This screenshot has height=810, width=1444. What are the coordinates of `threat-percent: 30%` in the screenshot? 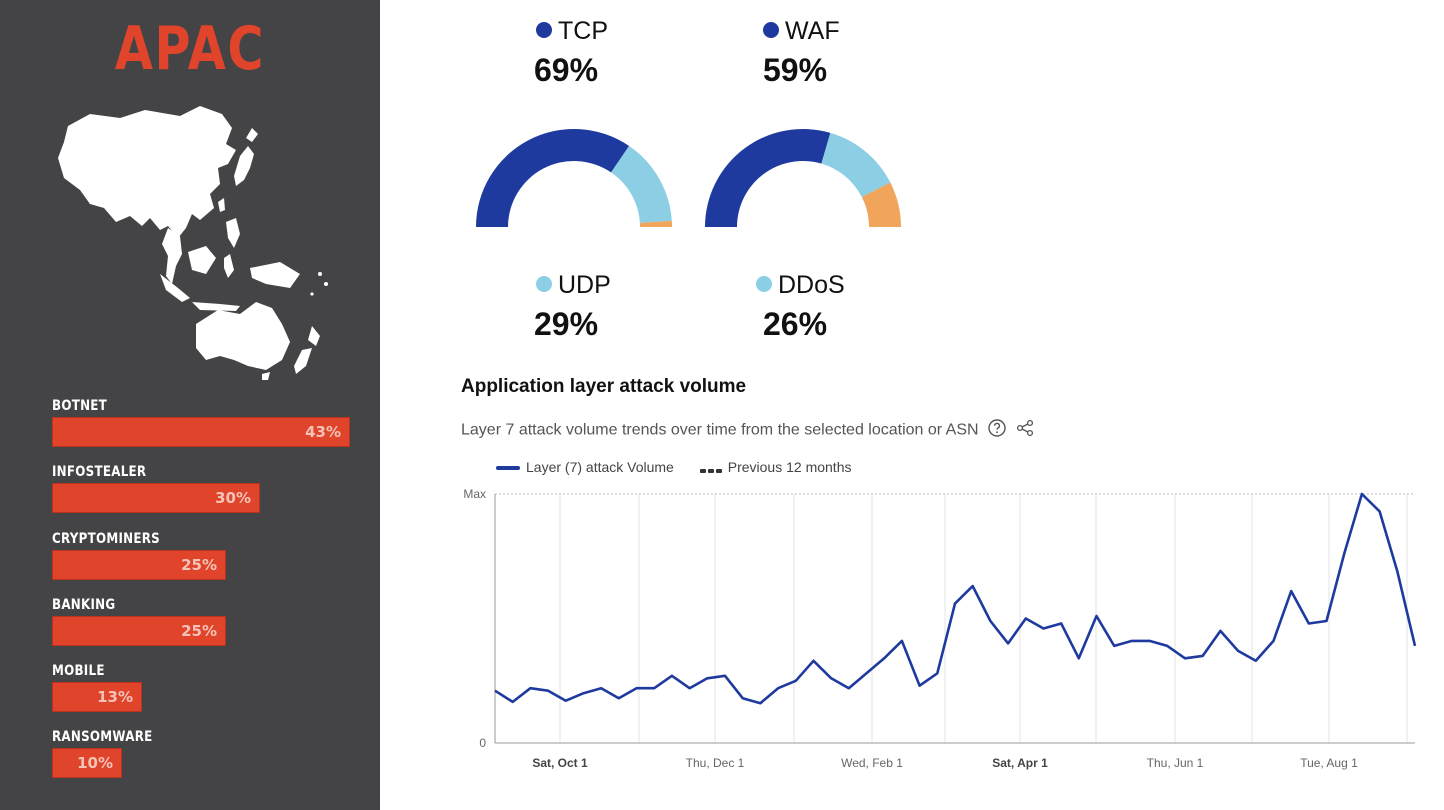 It's located at (233, 498).